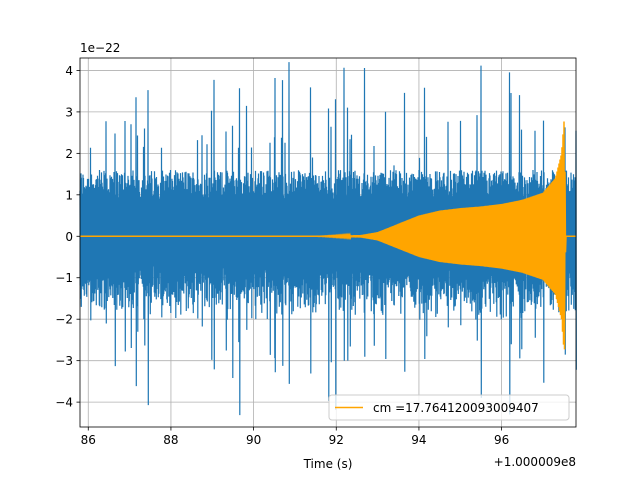 This screenshot has width=640, height=484. Describe the element at coordinates (535, 462) in the screenshot. I see `x-offset-label: +1.000009e8` at that location.